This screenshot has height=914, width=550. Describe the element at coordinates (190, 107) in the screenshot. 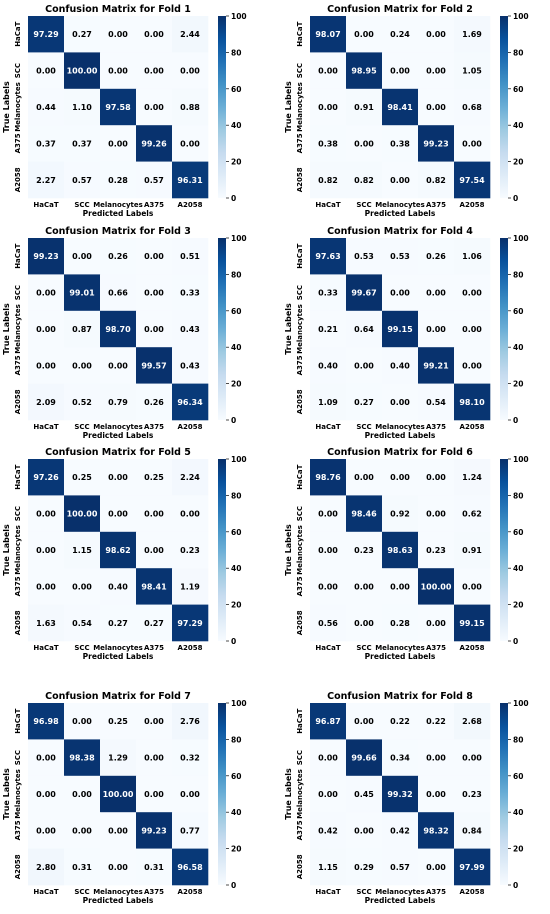

I see `cell-value-label: 0.88` at that location.